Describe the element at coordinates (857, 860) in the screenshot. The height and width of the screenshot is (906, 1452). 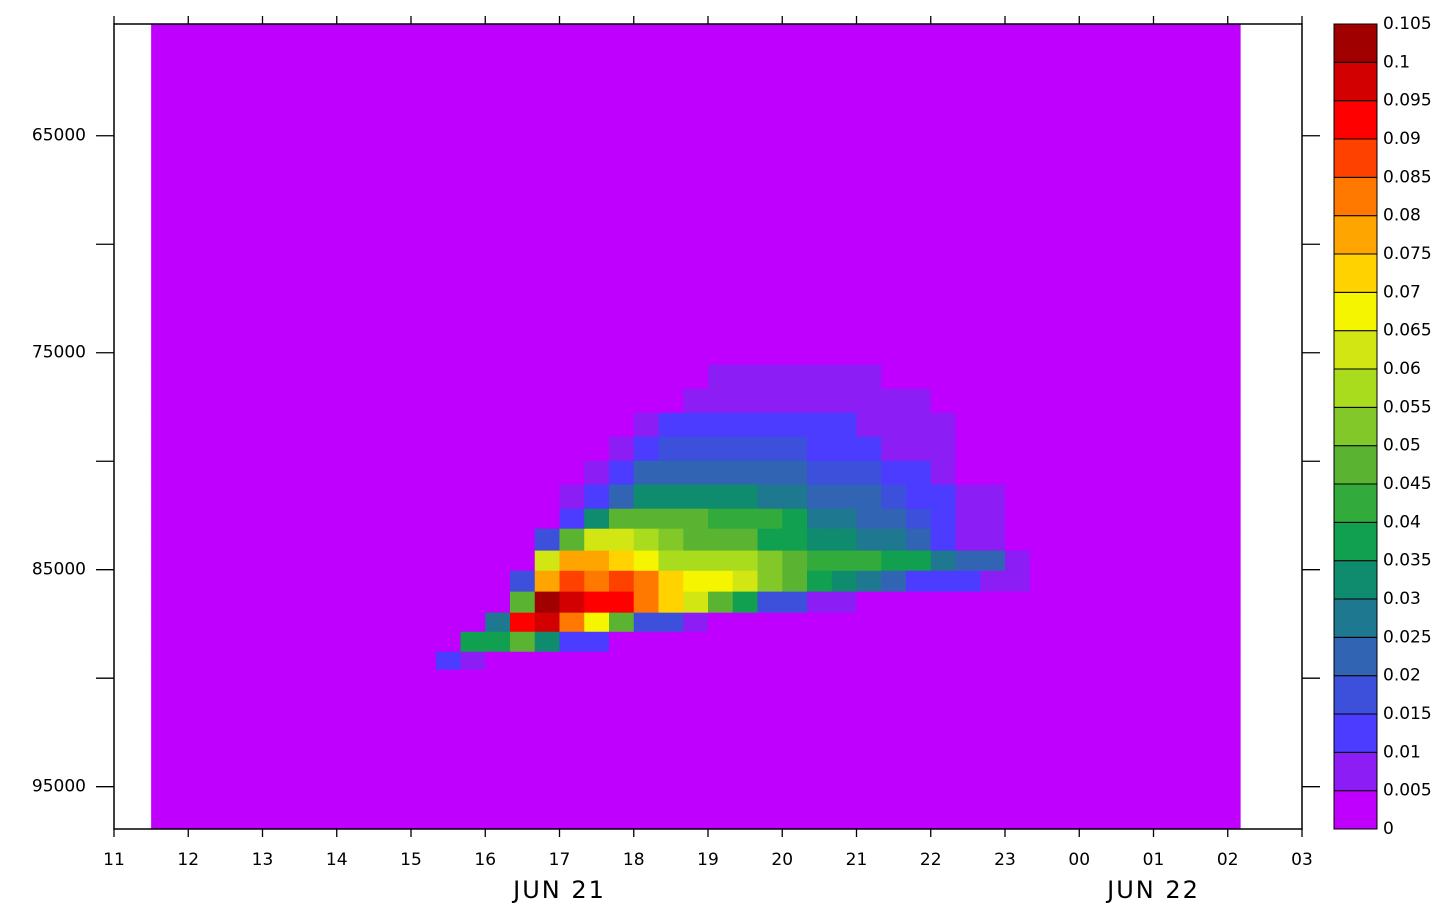
I see `x-tick-label: 21` at that location.